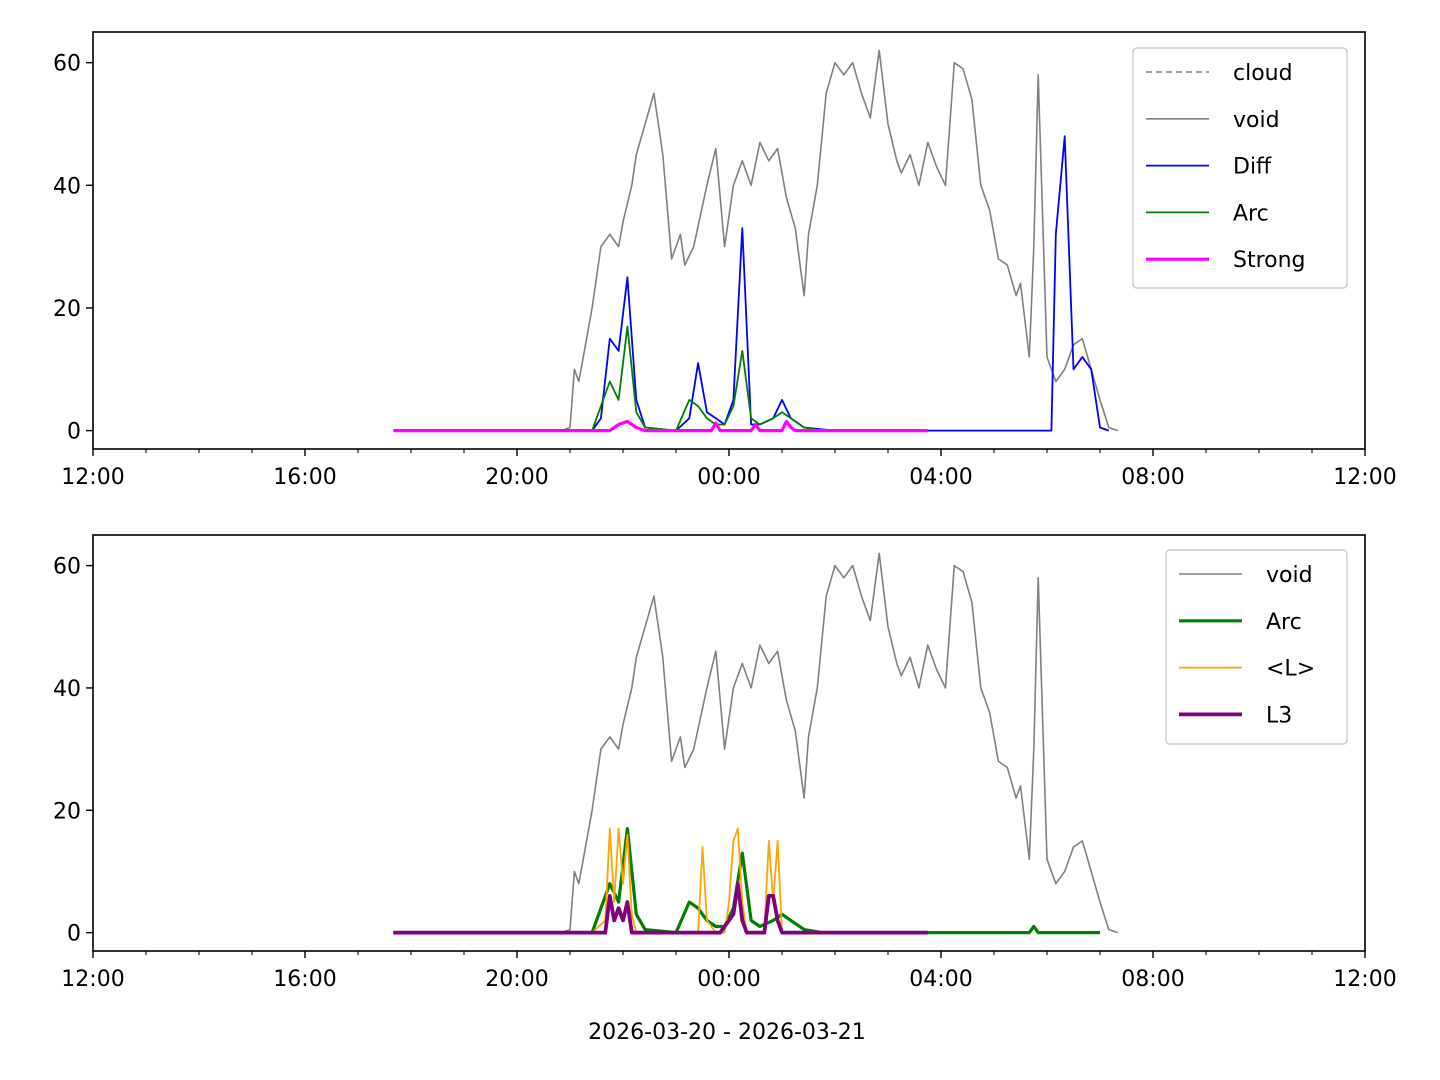 This screenshot has width=1440, height=1080. Describe the element at coordinates (1263, 73) in the screenshot. I see `legend-label-cloud: cloud` at that location.